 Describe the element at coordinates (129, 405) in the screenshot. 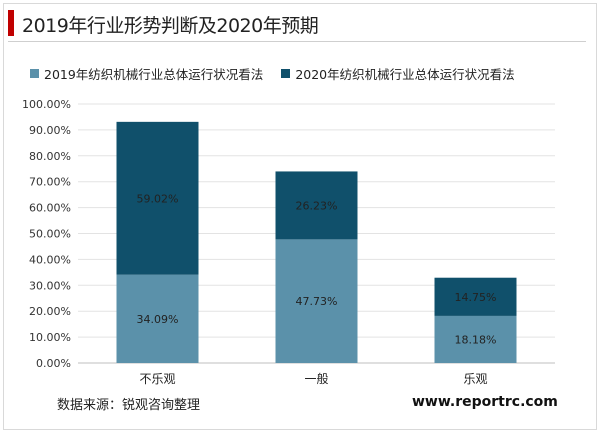

I see `source-note: 数据来源：锐观咨询整理` at that location.